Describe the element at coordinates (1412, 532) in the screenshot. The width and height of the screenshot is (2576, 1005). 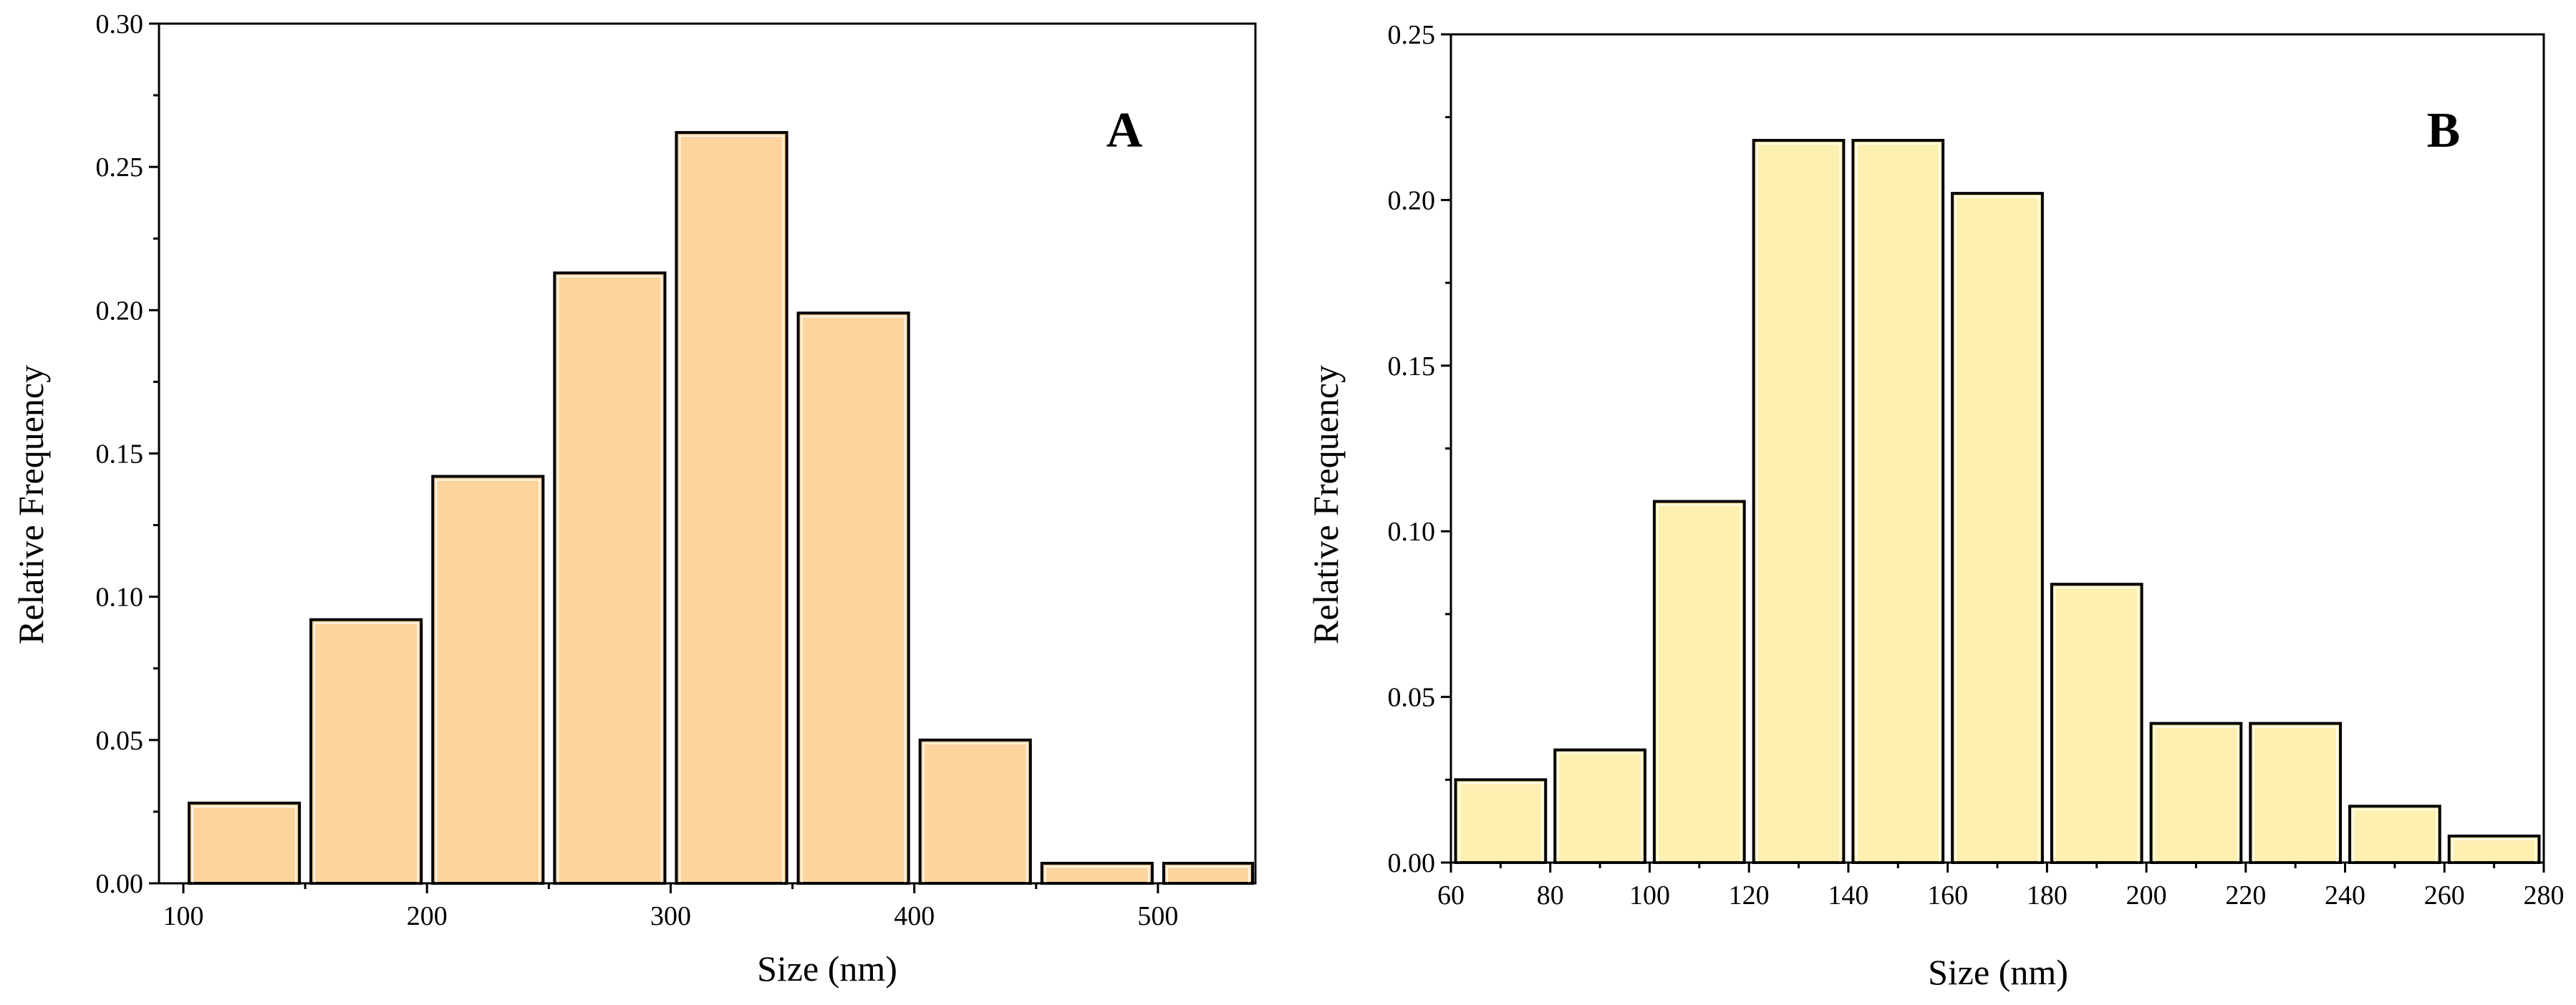
I see `panel-b-y-tick-label: 0.10` at that location.